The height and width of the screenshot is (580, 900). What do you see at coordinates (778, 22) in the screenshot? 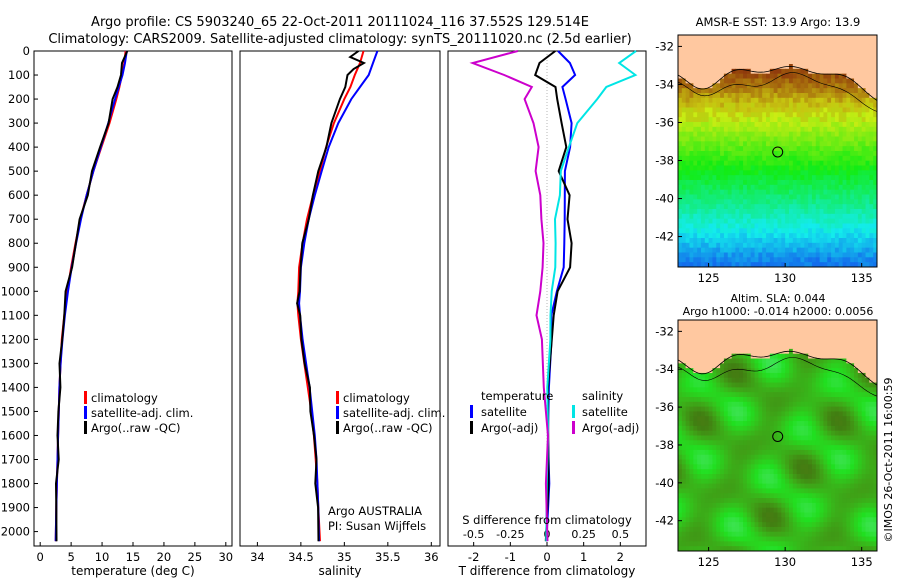
I see `sst-map-title: AMSR-E SST: 13.9 Argo: 13.9` at bounding box center [778, 22].